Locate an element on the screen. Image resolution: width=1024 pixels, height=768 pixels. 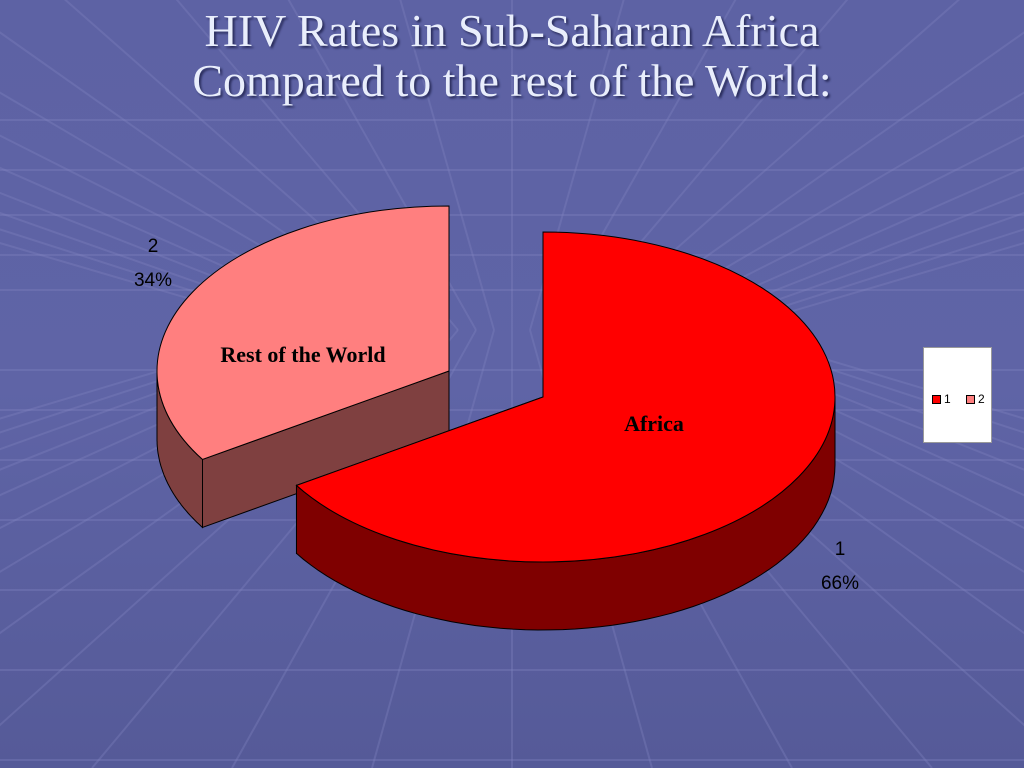
legend-label-1: 1 is located at coordinates (947, 399).